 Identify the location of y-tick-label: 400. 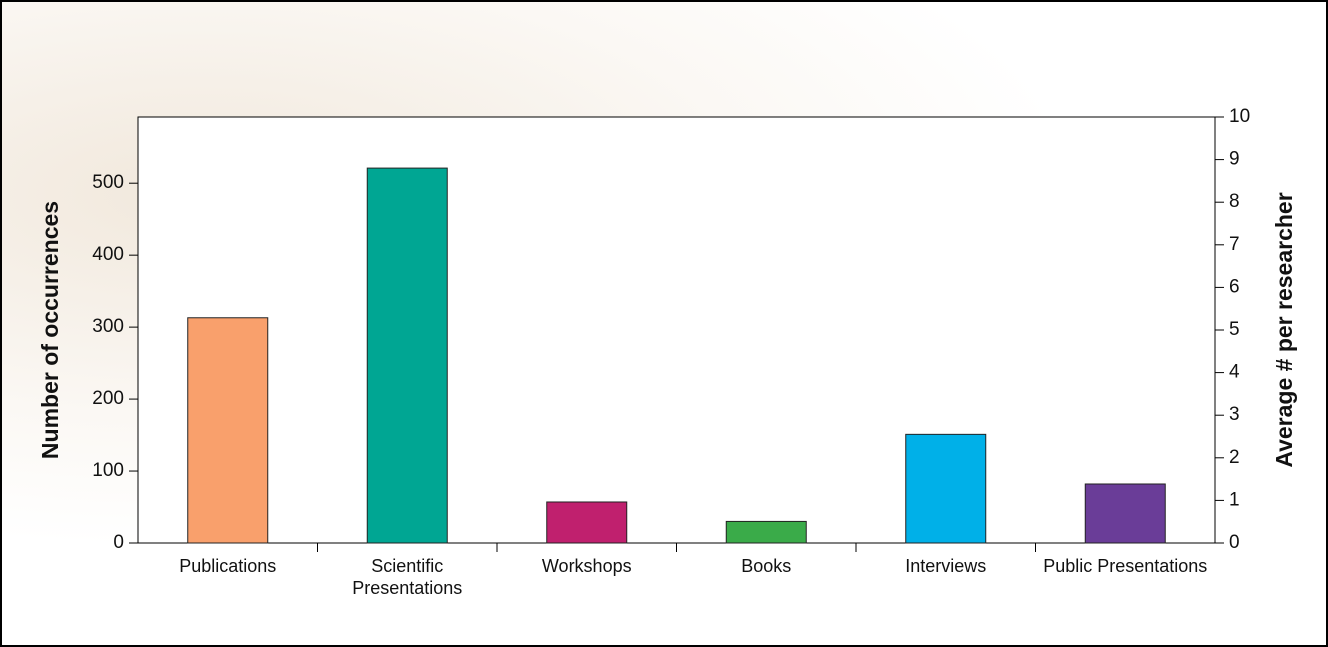
(108, 254).